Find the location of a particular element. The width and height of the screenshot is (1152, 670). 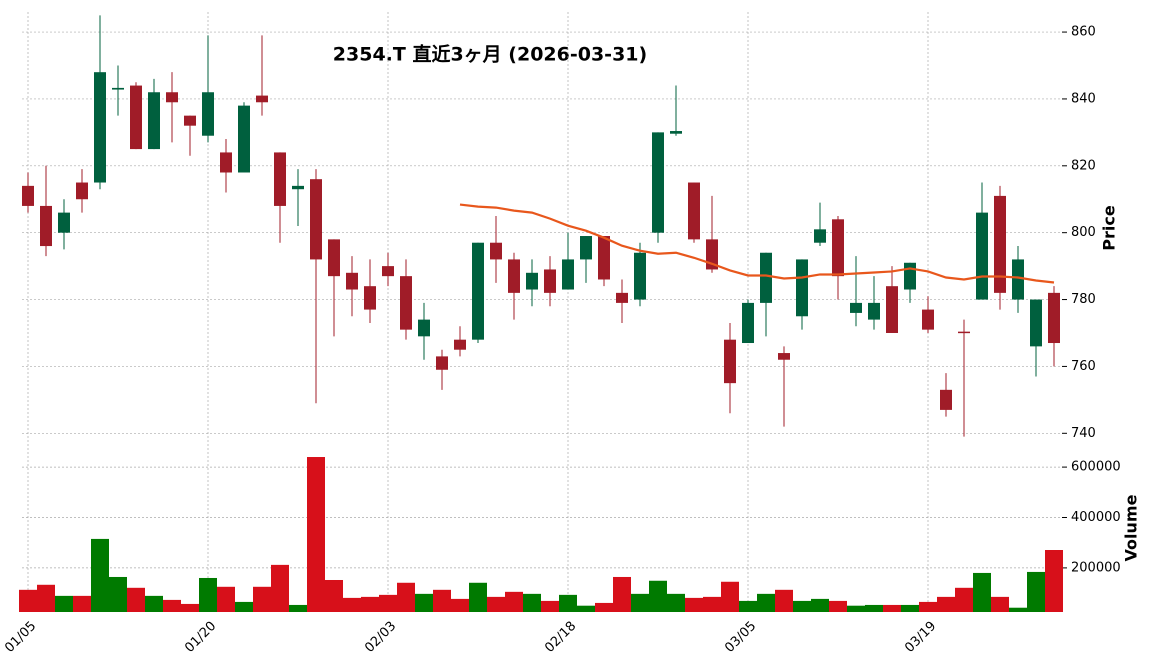

y-tick-label: 760 is located at coordinates (1083, 366).